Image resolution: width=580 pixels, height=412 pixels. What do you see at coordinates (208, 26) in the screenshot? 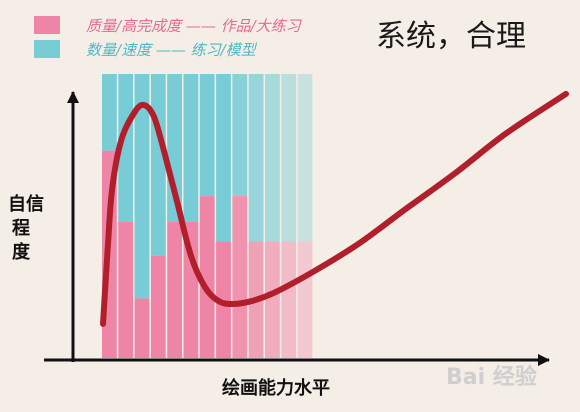
I see `legend-pairs-quality: /高完成度 —— 作品/大练习` at bounding box center [208, 26].